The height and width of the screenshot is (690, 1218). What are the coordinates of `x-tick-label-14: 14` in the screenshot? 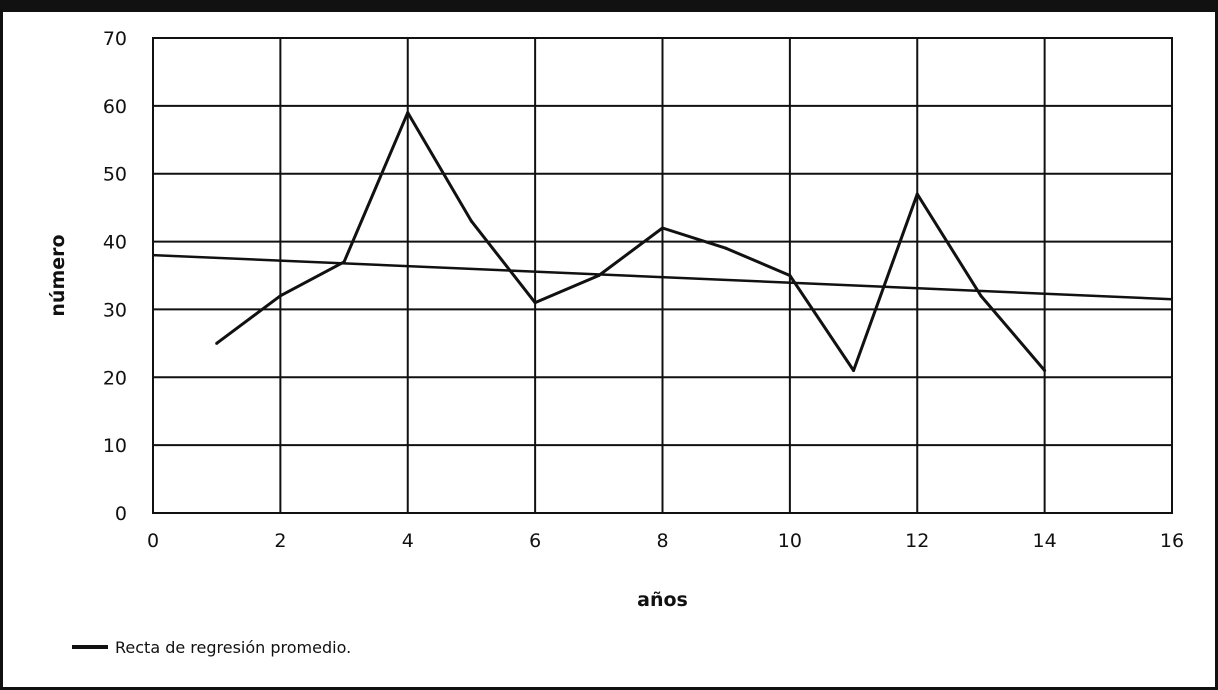 It's located at (1045, 541).